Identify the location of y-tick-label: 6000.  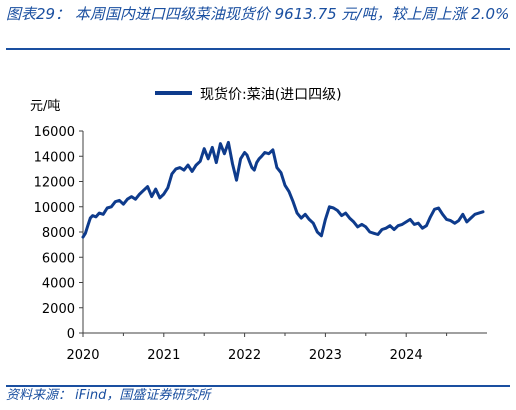
(58, 258).